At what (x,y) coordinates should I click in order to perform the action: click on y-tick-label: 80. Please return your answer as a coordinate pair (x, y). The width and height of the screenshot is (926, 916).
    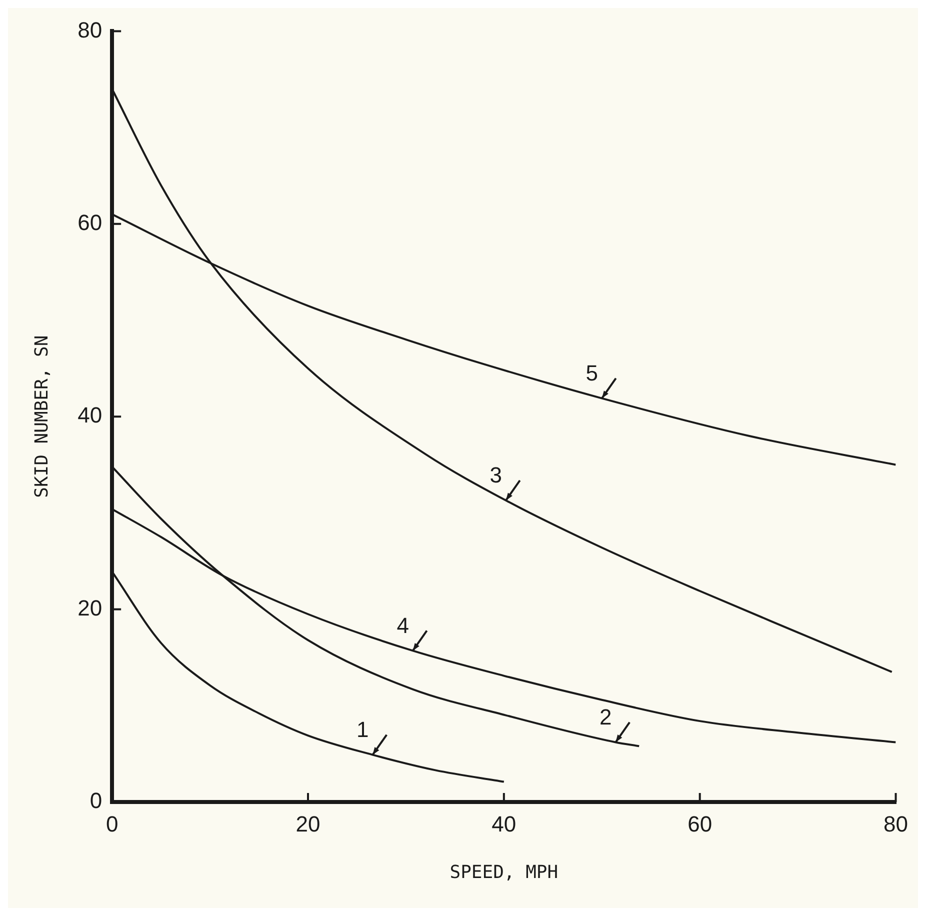
    Looking at the image, I should click on (90, 29).